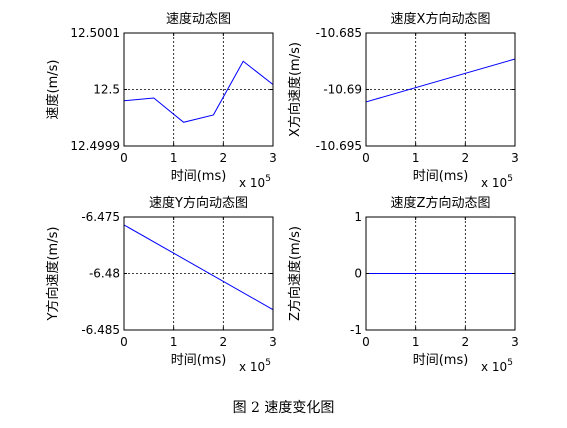 The height and width of the screenshot is (428, 567). What do you see at coordinates (283, 408) in the screenshot?
I see `figure-caption: 图 2 速度变化图` at bounding box center [283, 408].